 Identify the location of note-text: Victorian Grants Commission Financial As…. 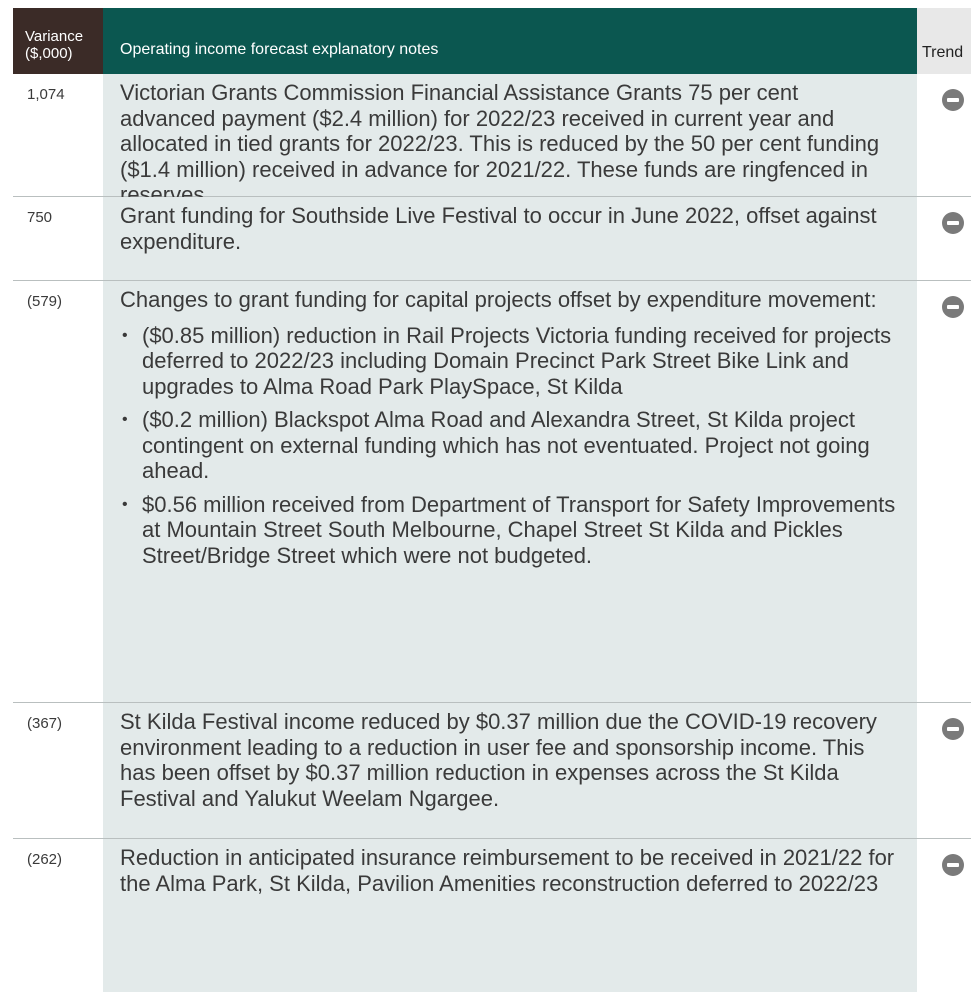
(500, 143).